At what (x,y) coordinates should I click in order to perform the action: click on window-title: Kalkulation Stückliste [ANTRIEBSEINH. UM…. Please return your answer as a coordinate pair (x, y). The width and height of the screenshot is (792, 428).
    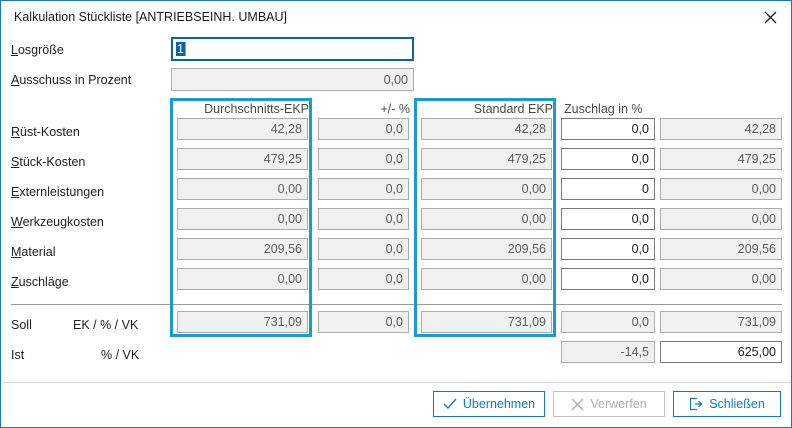
    Looking at the image, I should click on (150, 17).